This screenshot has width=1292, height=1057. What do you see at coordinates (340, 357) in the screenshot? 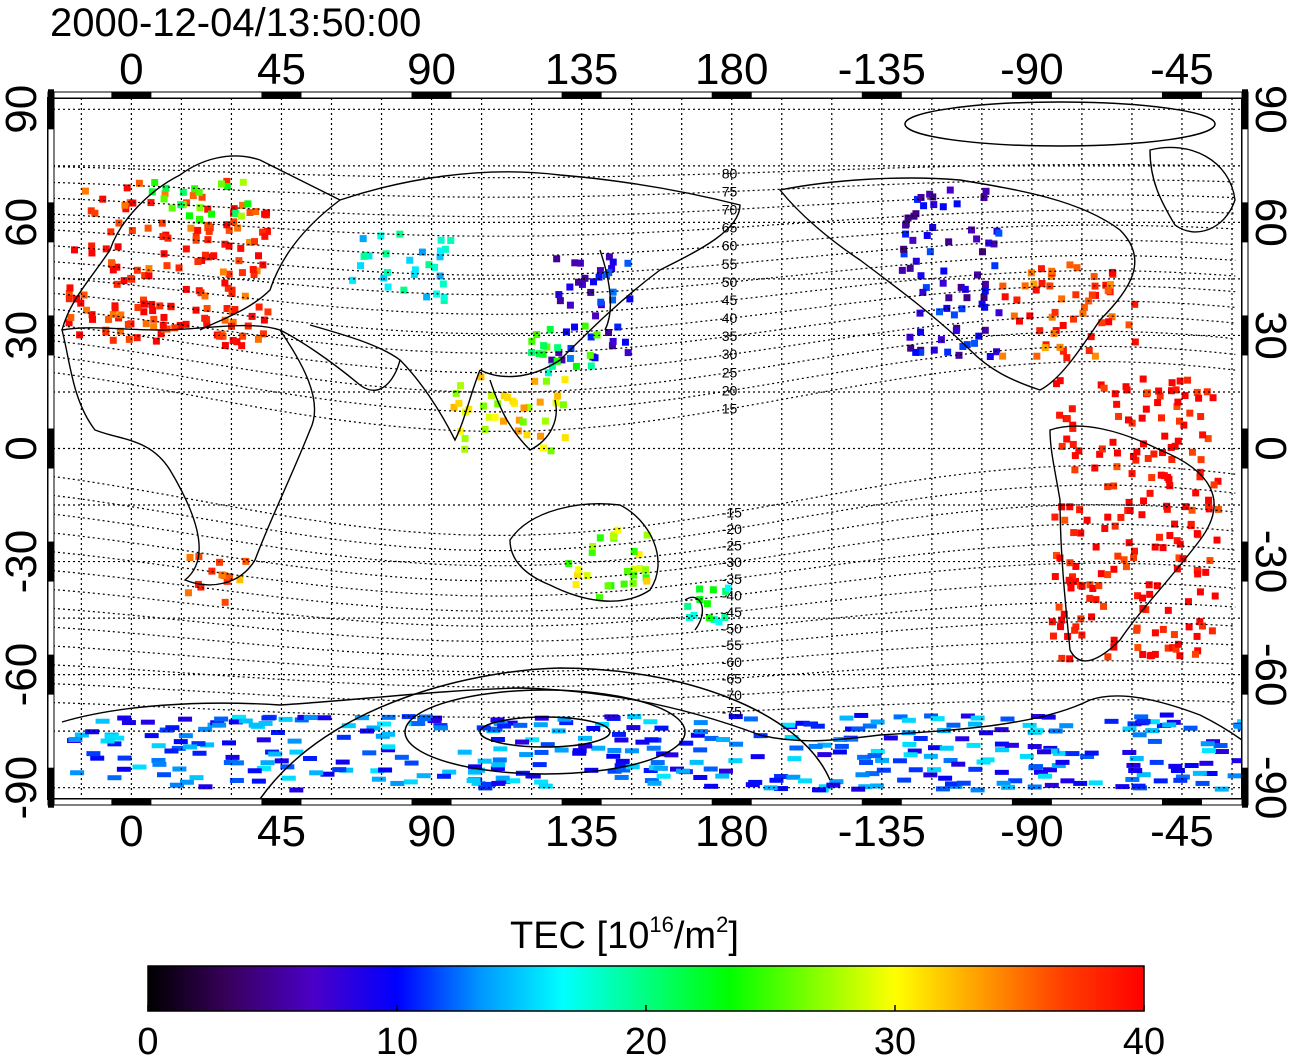
I see `coast-arabia` at bounding box center [340, 357].